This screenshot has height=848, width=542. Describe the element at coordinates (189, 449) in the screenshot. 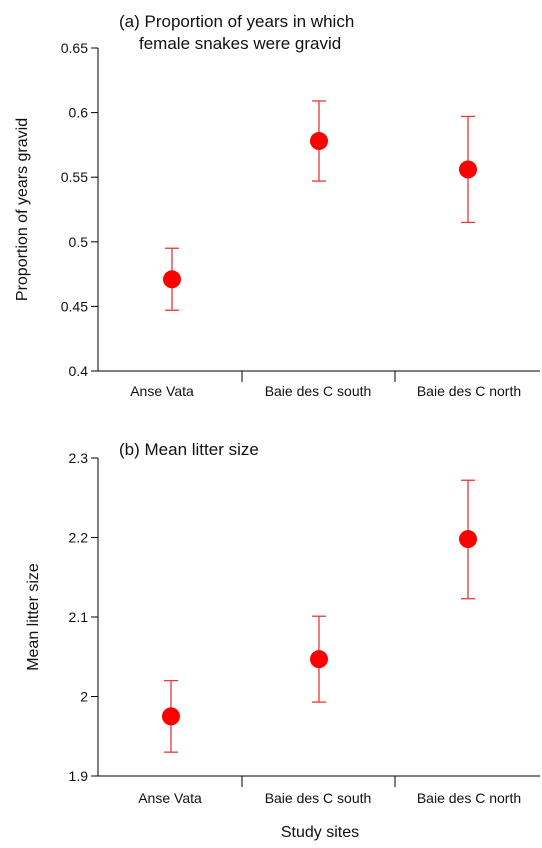

I see `panel-b-title: (b) Mean litter size` at that location.